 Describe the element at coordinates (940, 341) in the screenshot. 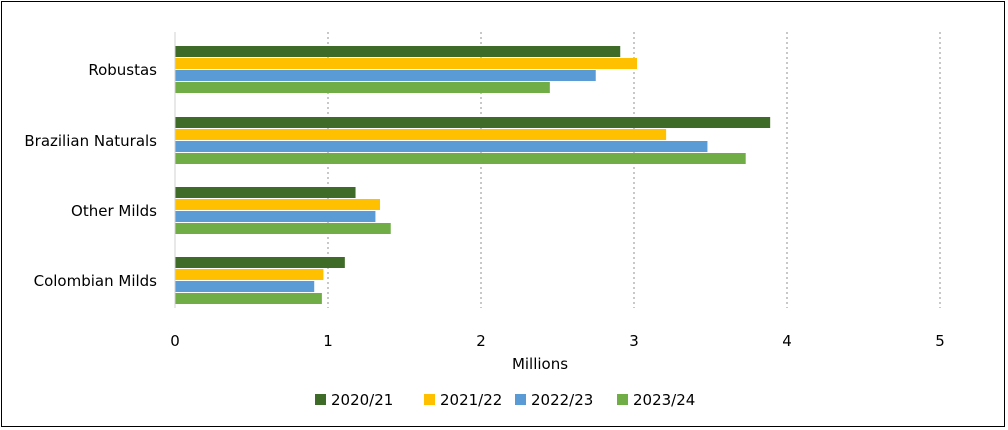

I see `x-tick-label: 5` at that location.